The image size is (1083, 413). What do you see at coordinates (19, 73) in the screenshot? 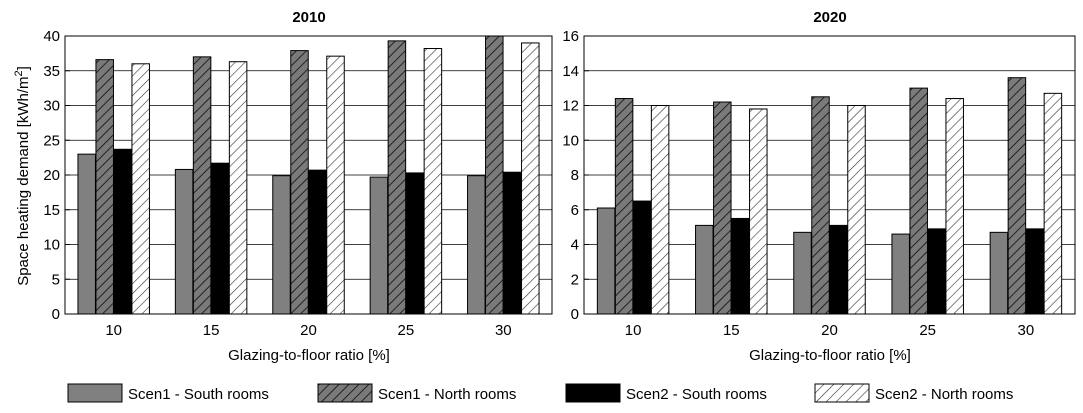
I see `y-axis-label-sup: 2` at bounding box center [19, 73].